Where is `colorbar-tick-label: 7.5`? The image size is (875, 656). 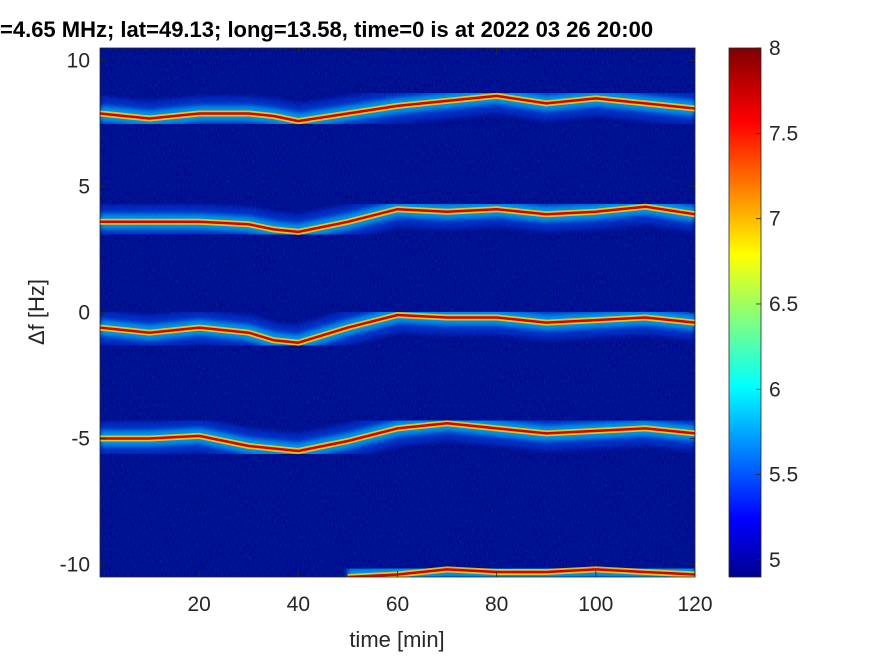 colorbar-tick-label: 7.5 is located at coordinates (783, 133).